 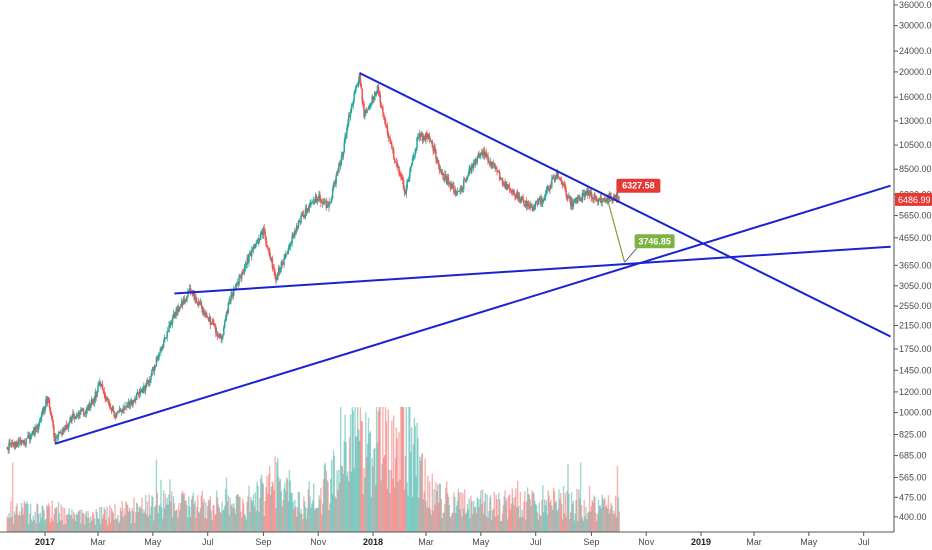 I want to click on x-tick-label: May, so click(x=481, y=542).